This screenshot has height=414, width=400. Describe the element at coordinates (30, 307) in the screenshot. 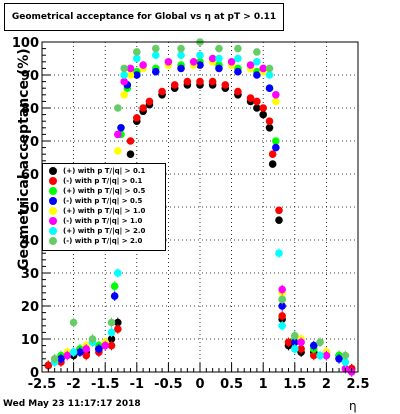

I see `y-tick-label: 20` at that location.